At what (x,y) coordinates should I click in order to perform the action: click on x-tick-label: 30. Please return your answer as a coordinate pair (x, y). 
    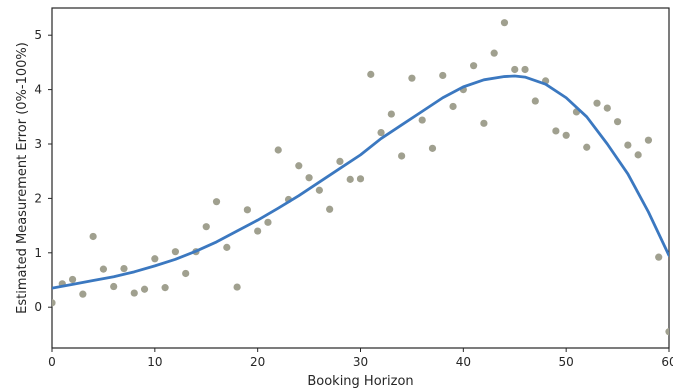
    Looking at the image, I should click on (360, 362).